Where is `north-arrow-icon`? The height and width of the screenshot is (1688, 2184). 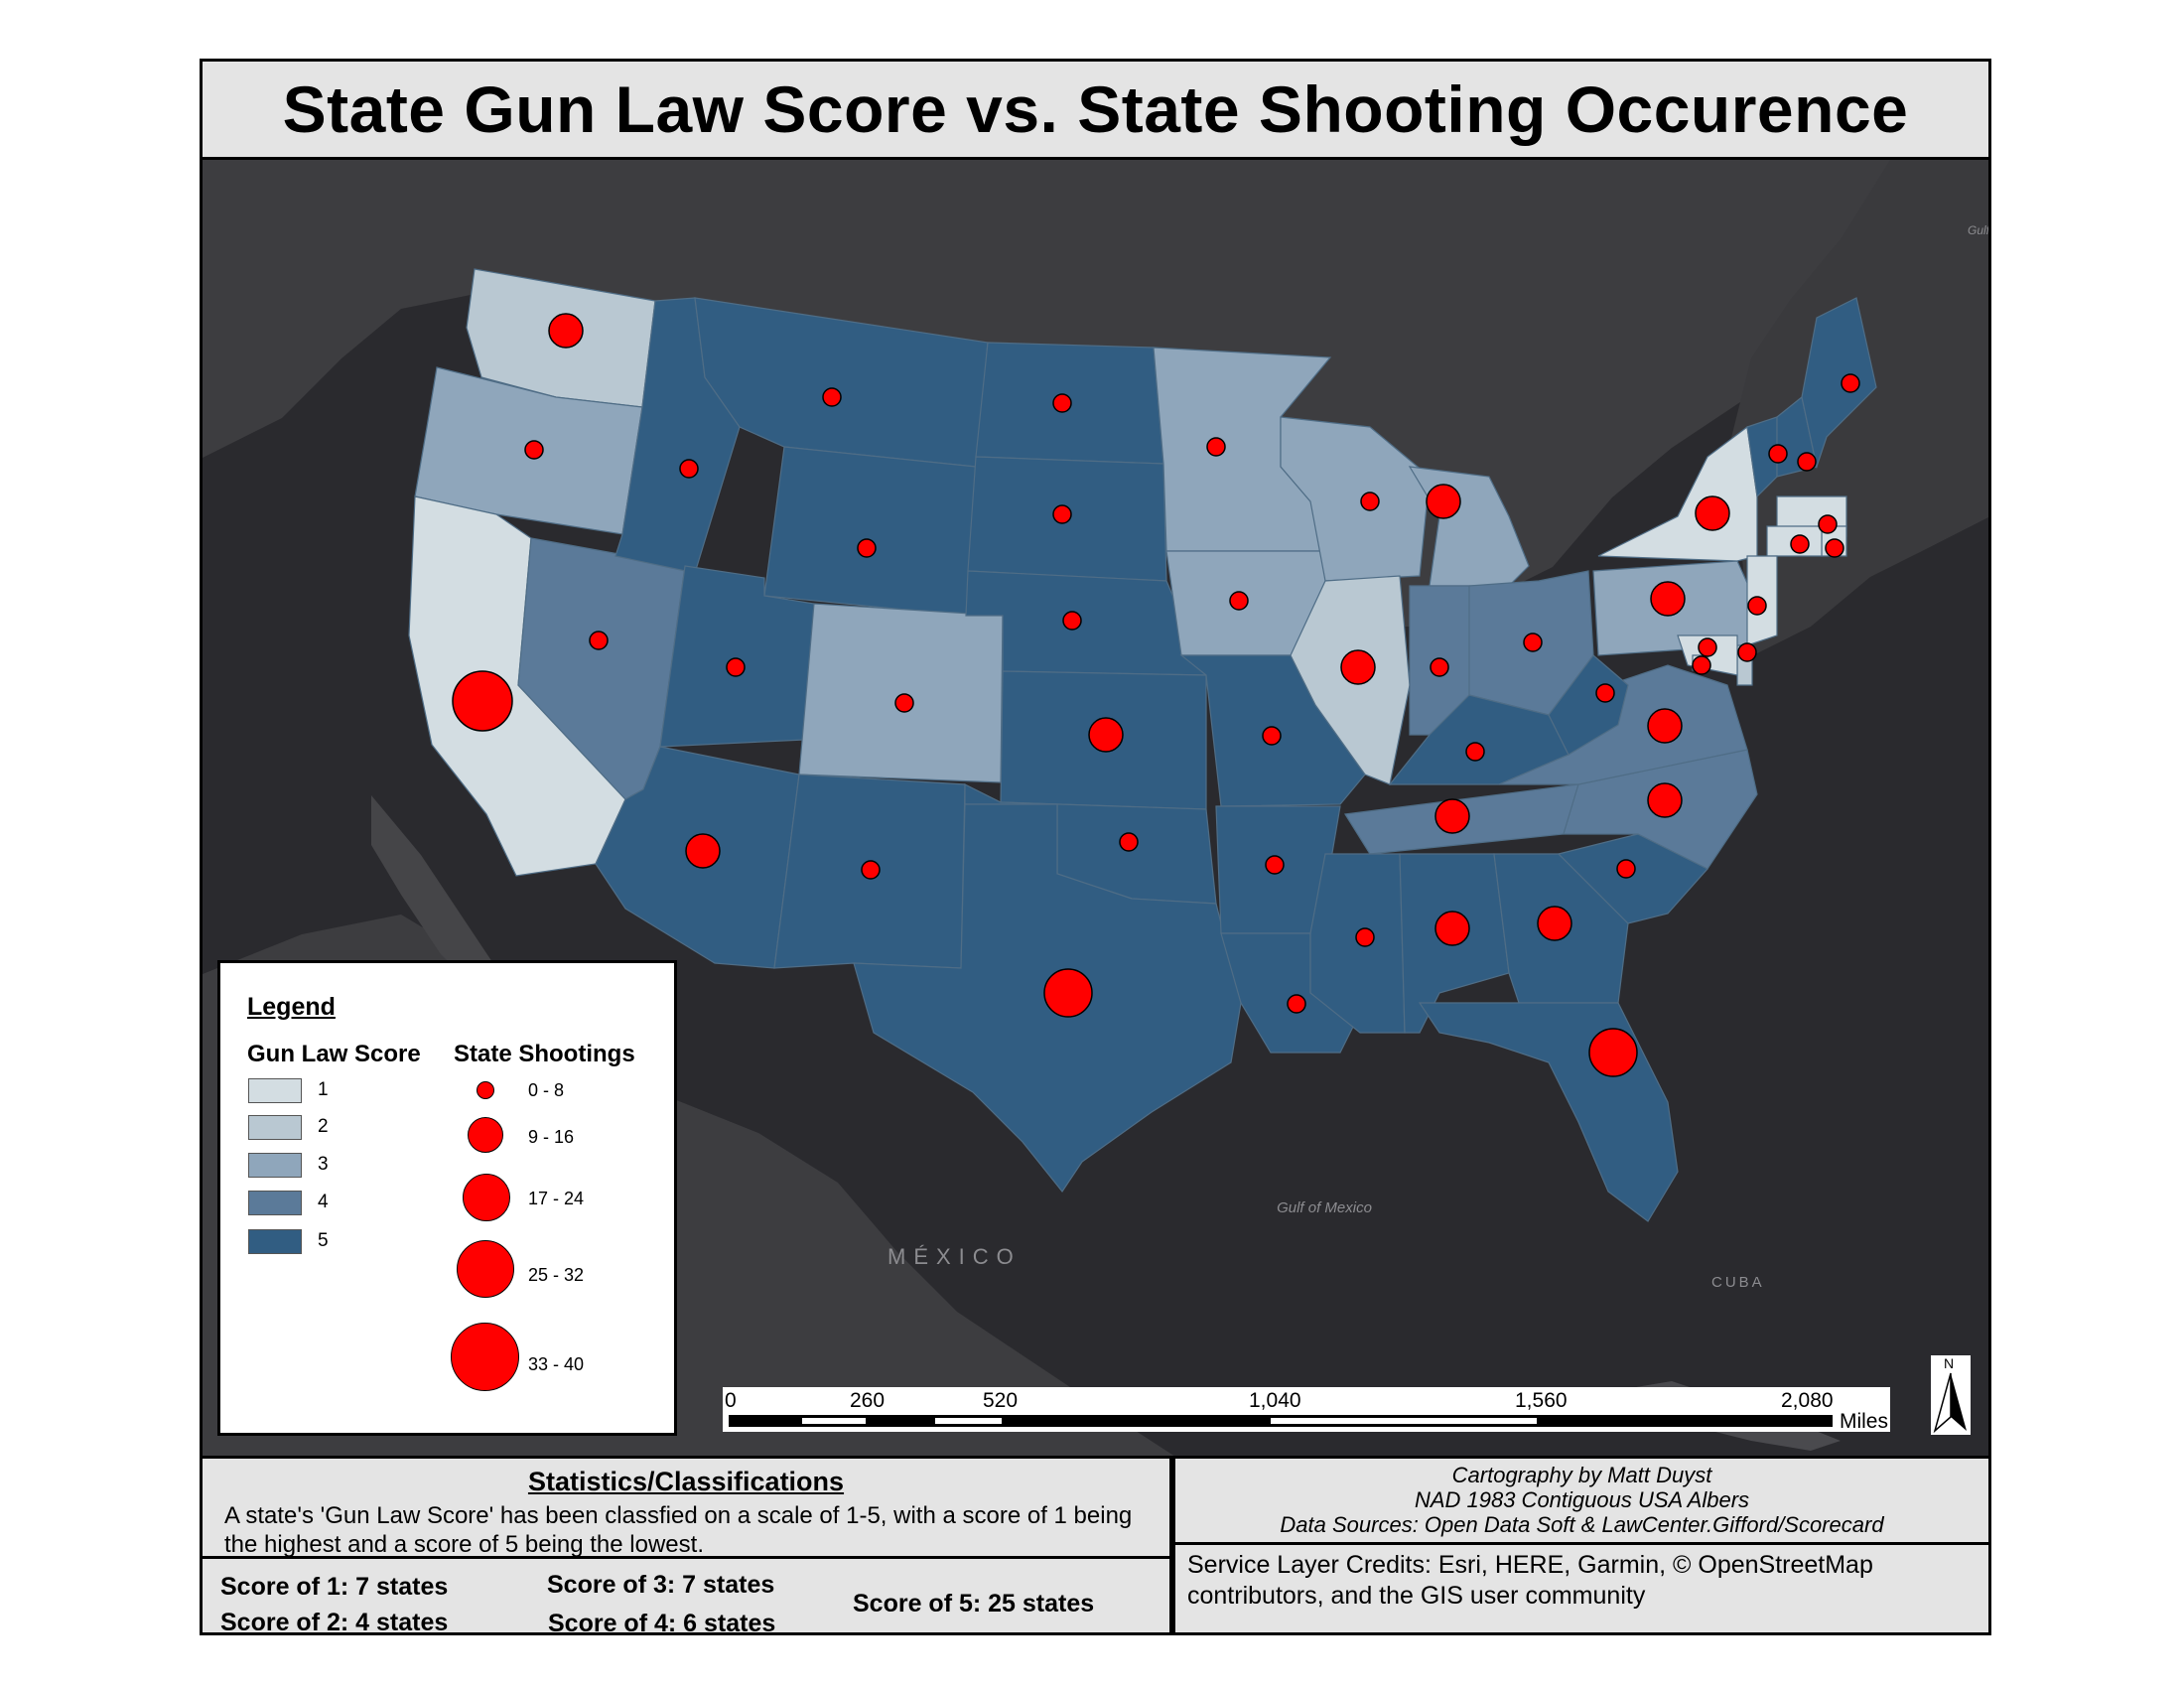 north-arrow-icon is located at coordinates (1950, 1402).